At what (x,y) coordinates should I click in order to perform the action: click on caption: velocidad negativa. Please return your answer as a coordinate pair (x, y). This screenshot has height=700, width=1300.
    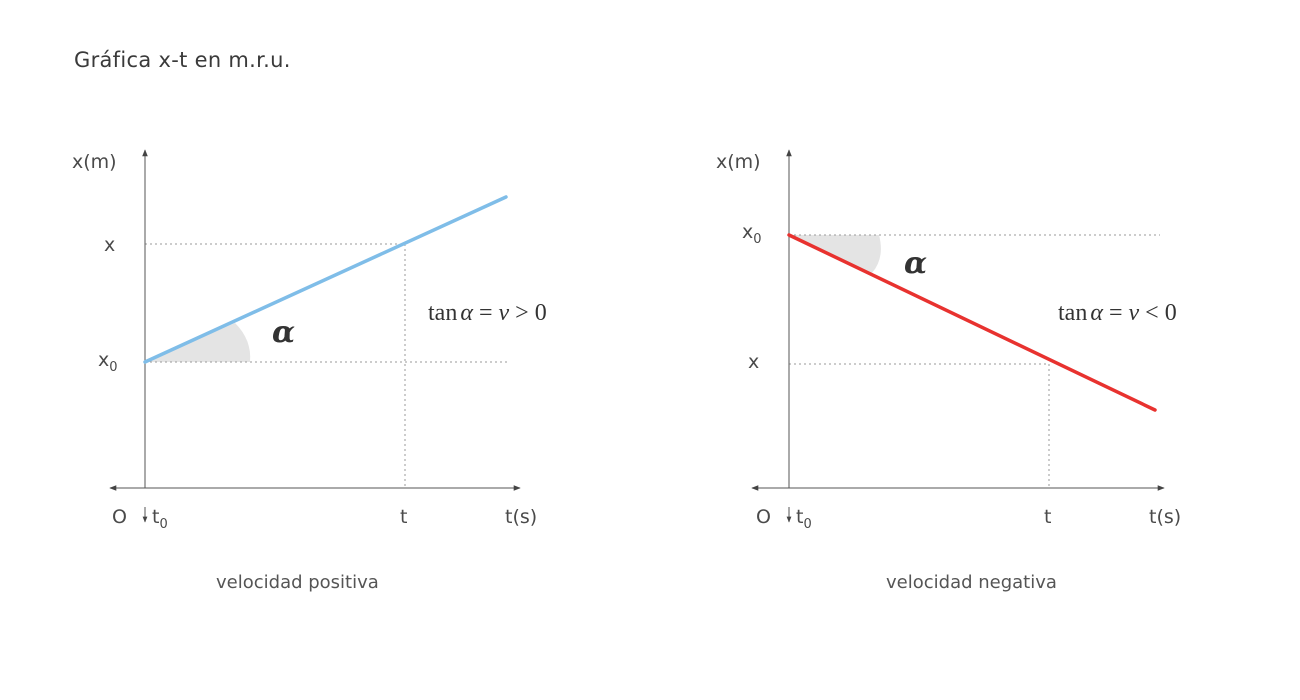
    Looking at the image, I should click on (971, 582).